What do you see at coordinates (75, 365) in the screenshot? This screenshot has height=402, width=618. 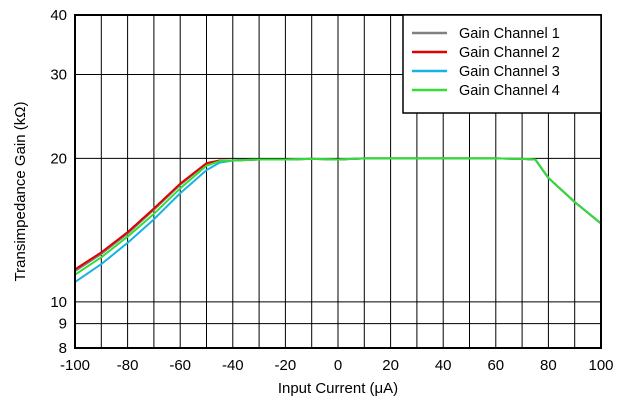 I see `x-tick-label: -100` at bounding box center [75, 365].